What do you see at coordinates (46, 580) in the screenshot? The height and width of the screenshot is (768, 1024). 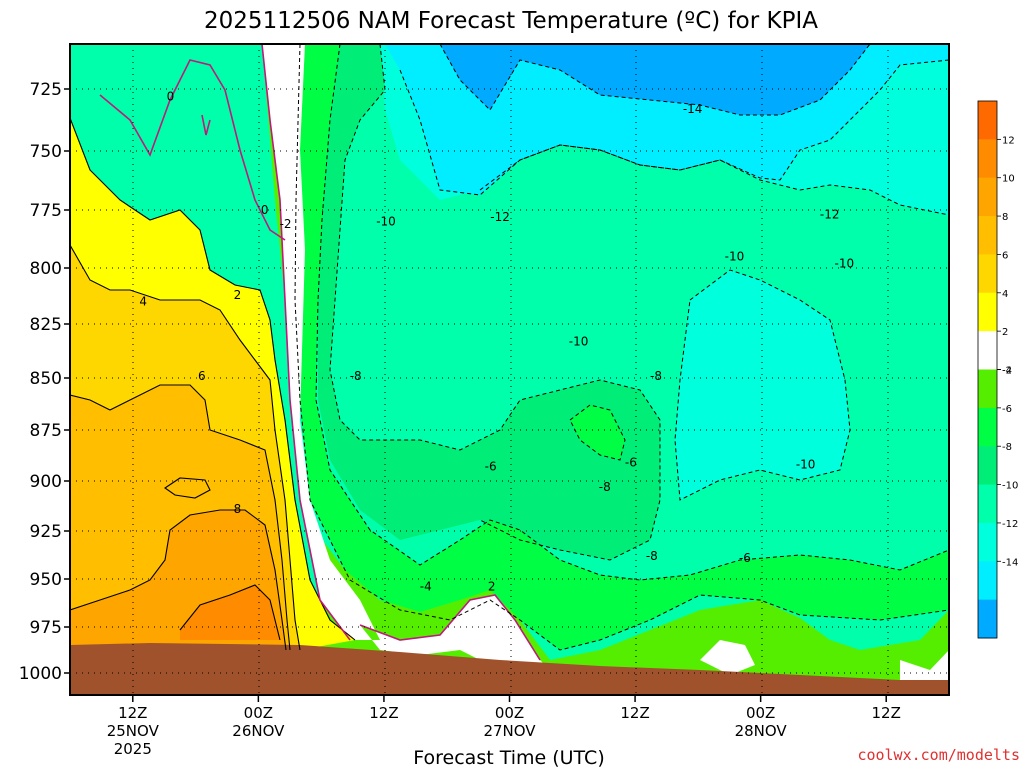 I see `y-tick-label: 950` at bounding box center [46, 580].